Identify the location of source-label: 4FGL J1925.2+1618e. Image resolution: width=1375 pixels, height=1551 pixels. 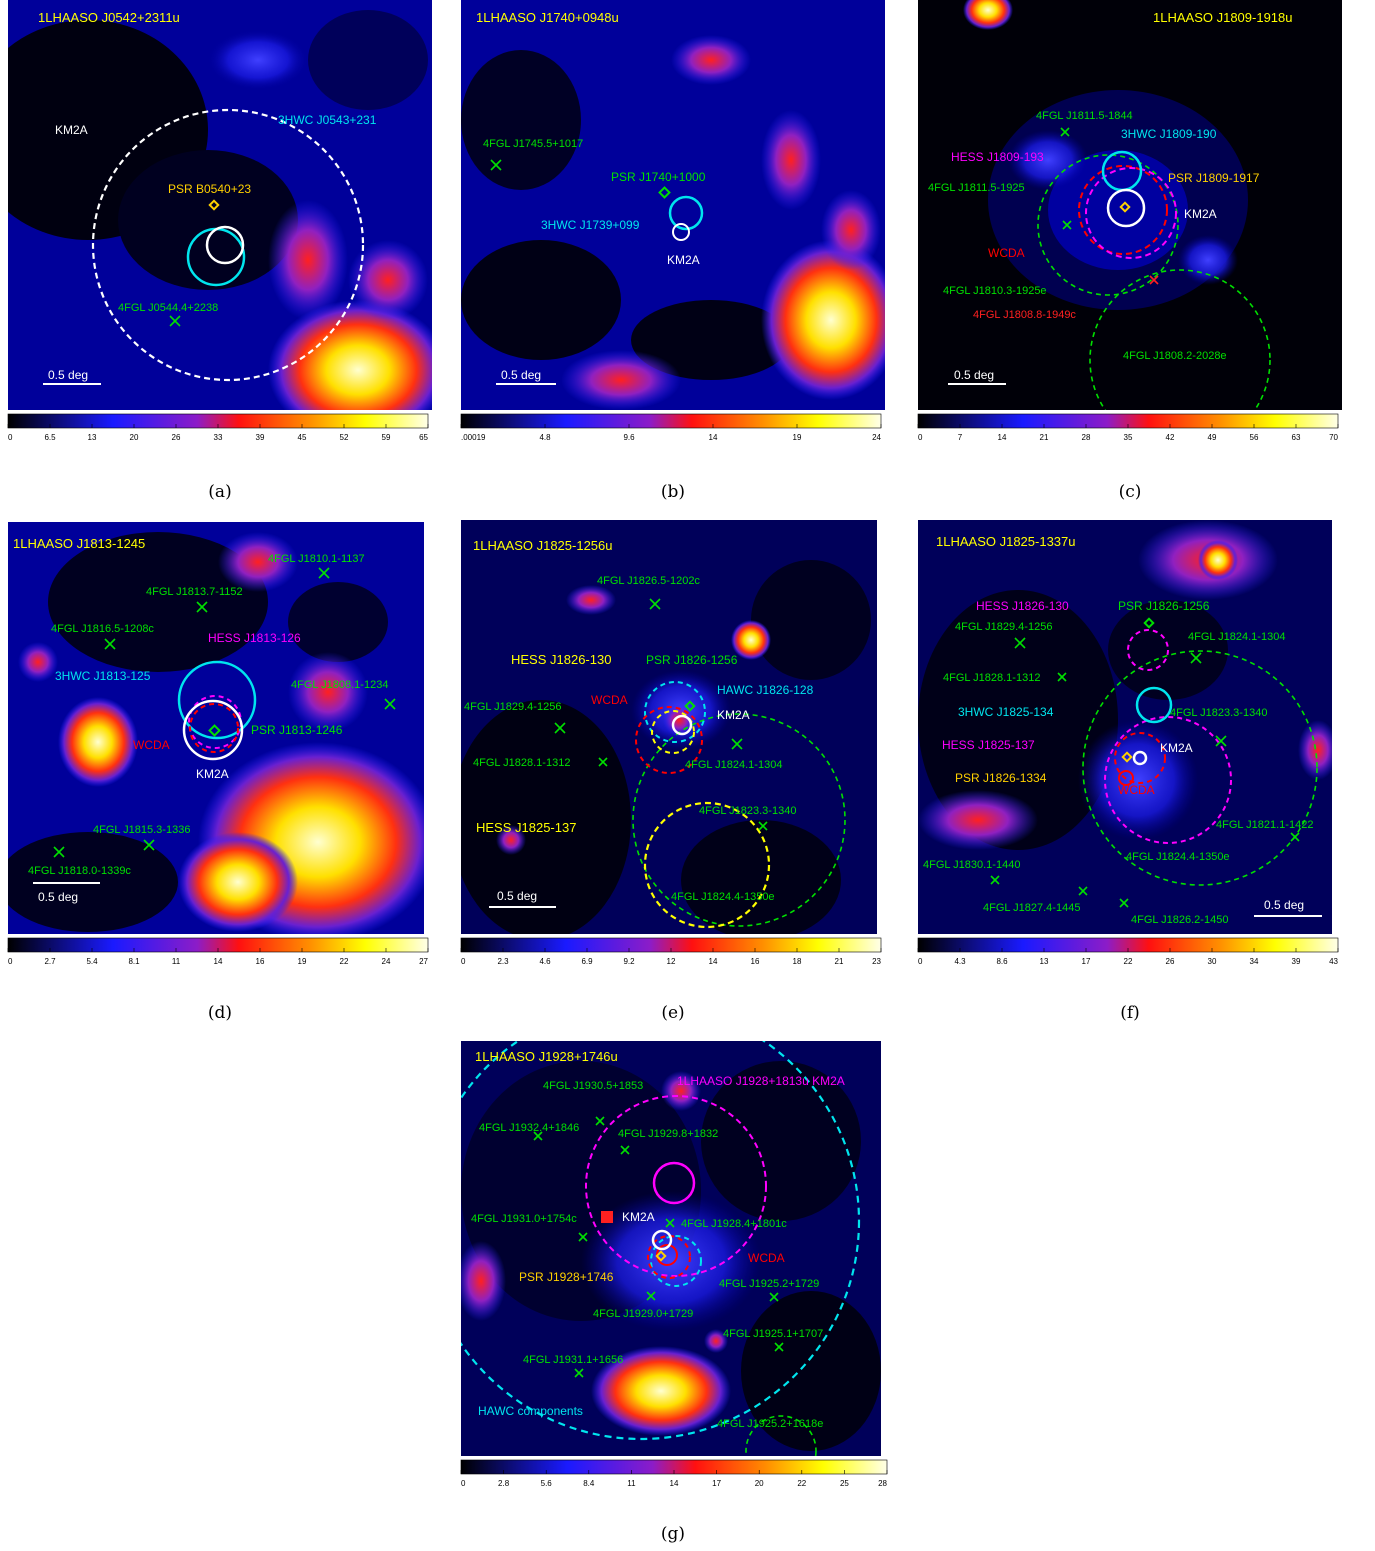
(770, 1424).